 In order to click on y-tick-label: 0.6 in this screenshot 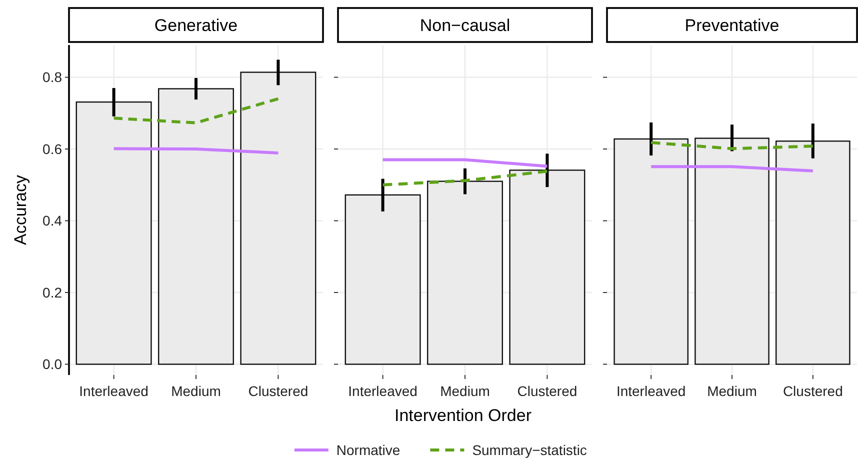, I will do `click(52, 148)`.